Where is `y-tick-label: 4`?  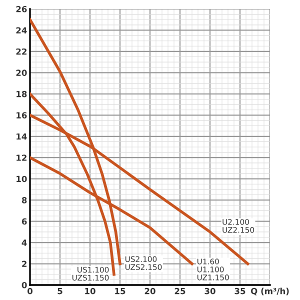 y-tick-label: 4 is located at coordinates (24, 243).